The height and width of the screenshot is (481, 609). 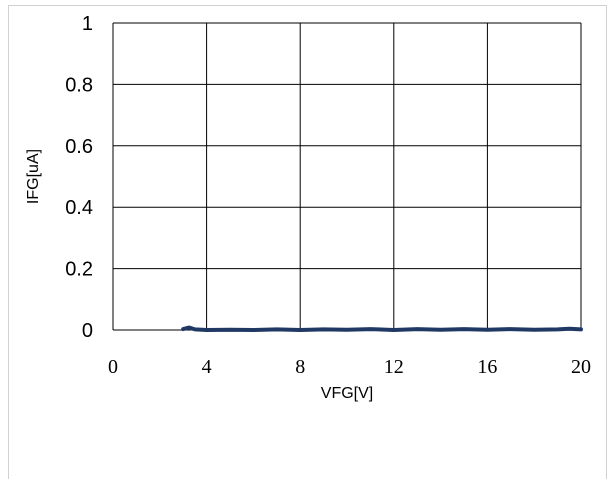 I want to click on y-axis-label: IFG[uA], so click(x=33, y=176).